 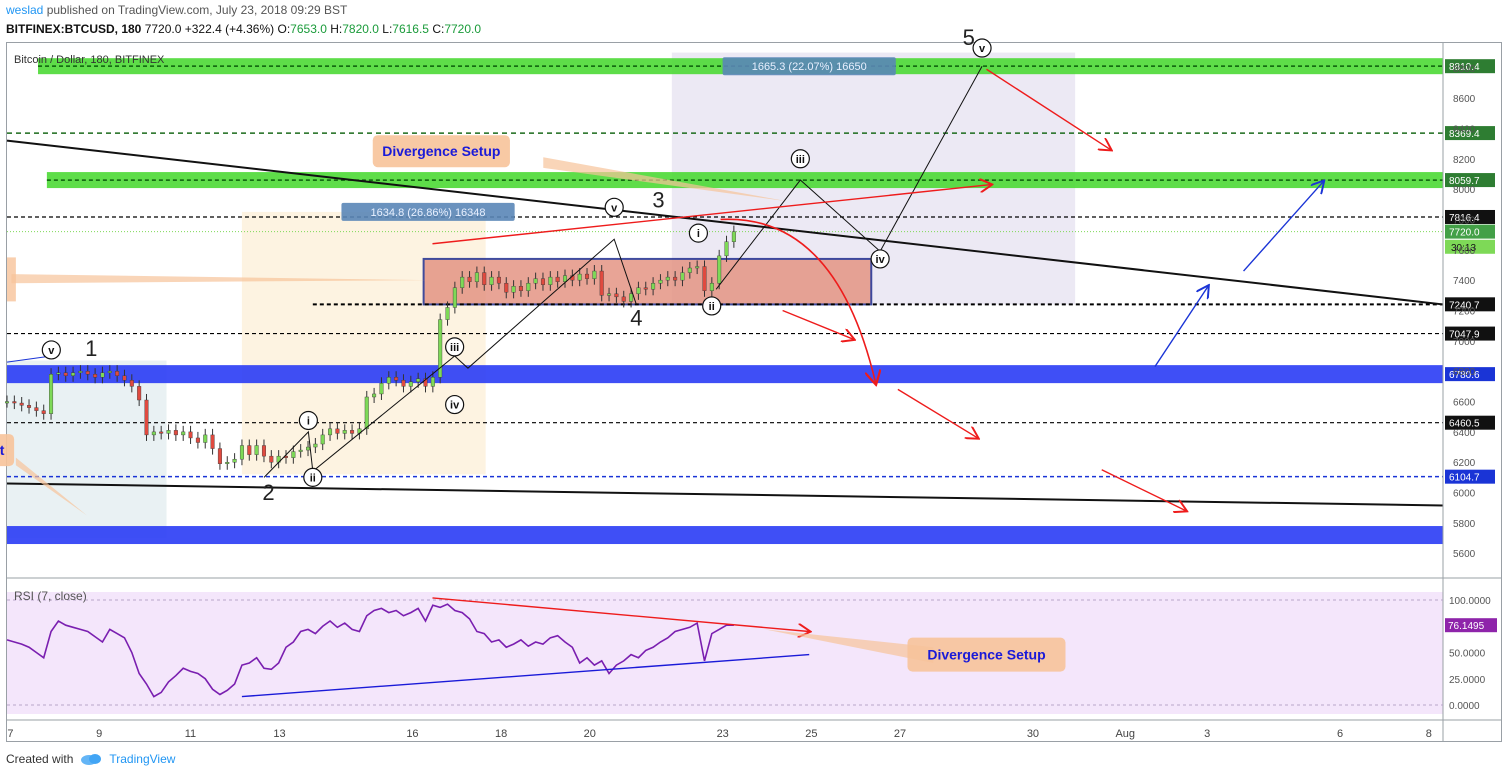 I want to click on price-tick: 8400, so click(x=1464, y=129).